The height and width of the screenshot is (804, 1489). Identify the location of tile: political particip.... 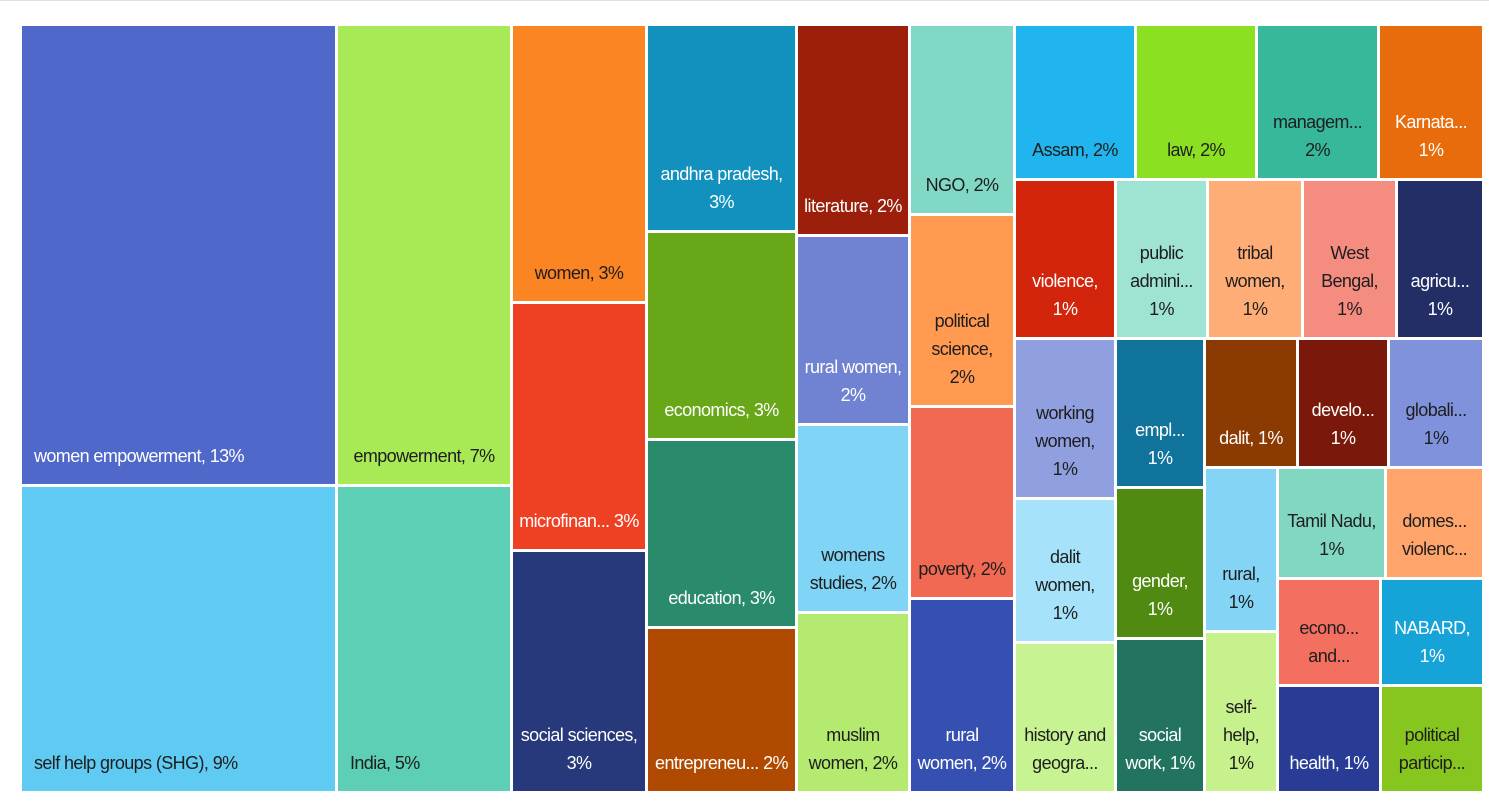
(1432, 739).